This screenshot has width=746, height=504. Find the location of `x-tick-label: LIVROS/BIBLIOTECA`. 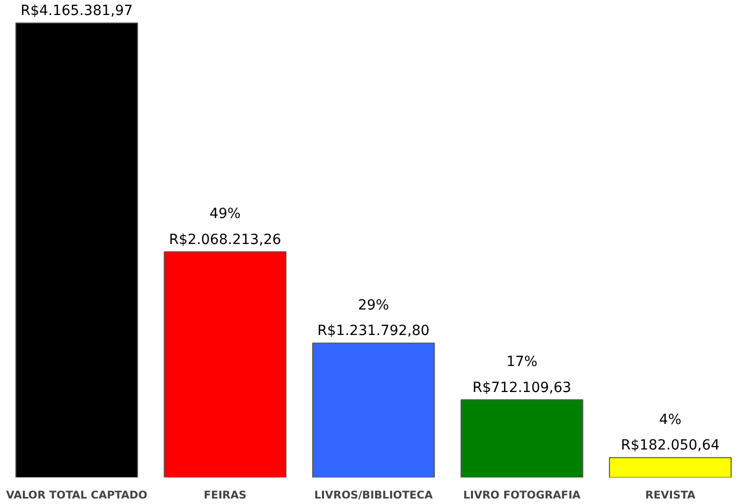

x-tick-label: LIVROS/BIBLIOTECA is located at coordinates (374, 495).